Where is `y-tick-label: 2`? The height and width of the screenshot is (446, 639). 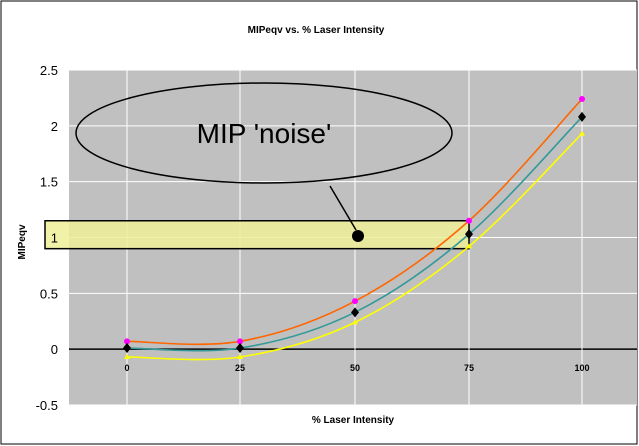 y-tick-label: 2 is located at coordinates (54, 126).